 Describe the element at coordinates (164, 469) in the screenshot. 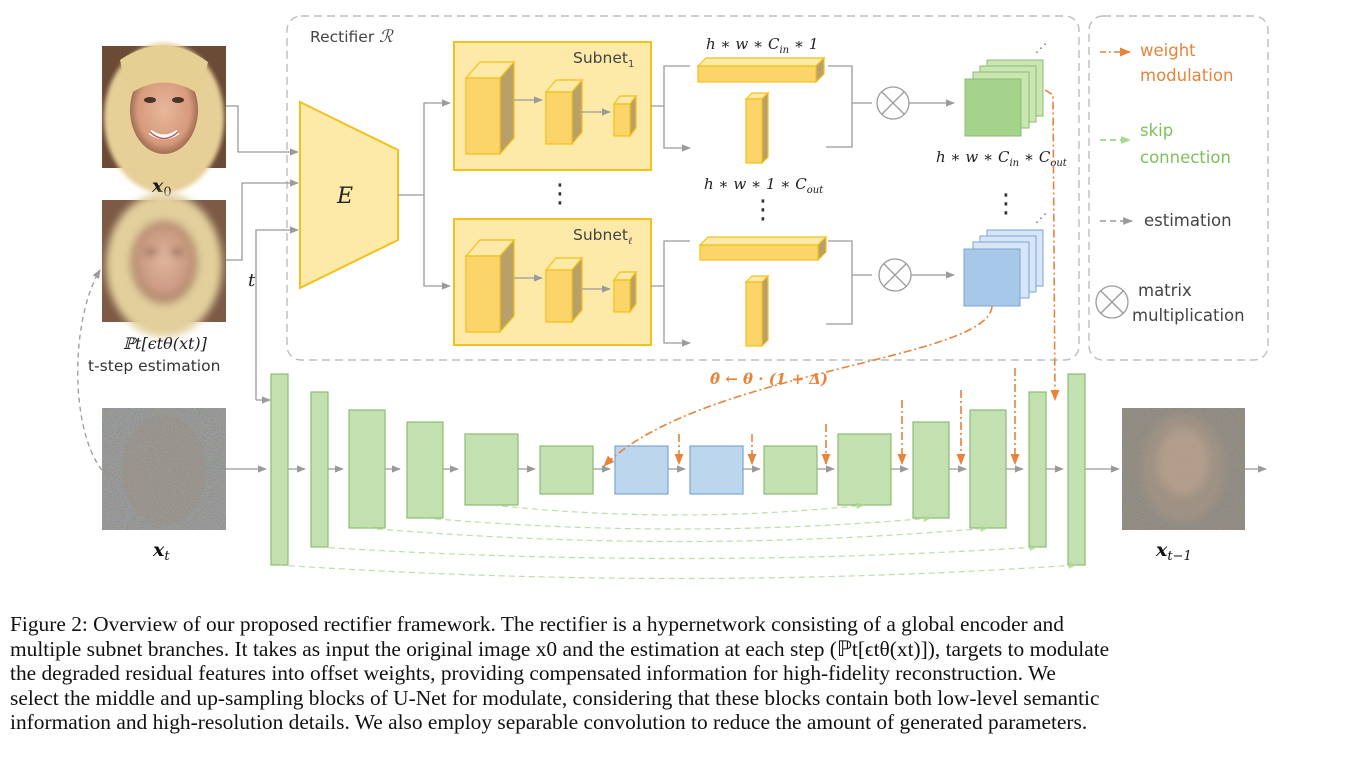

I see `noisy-image-xt` at that location.